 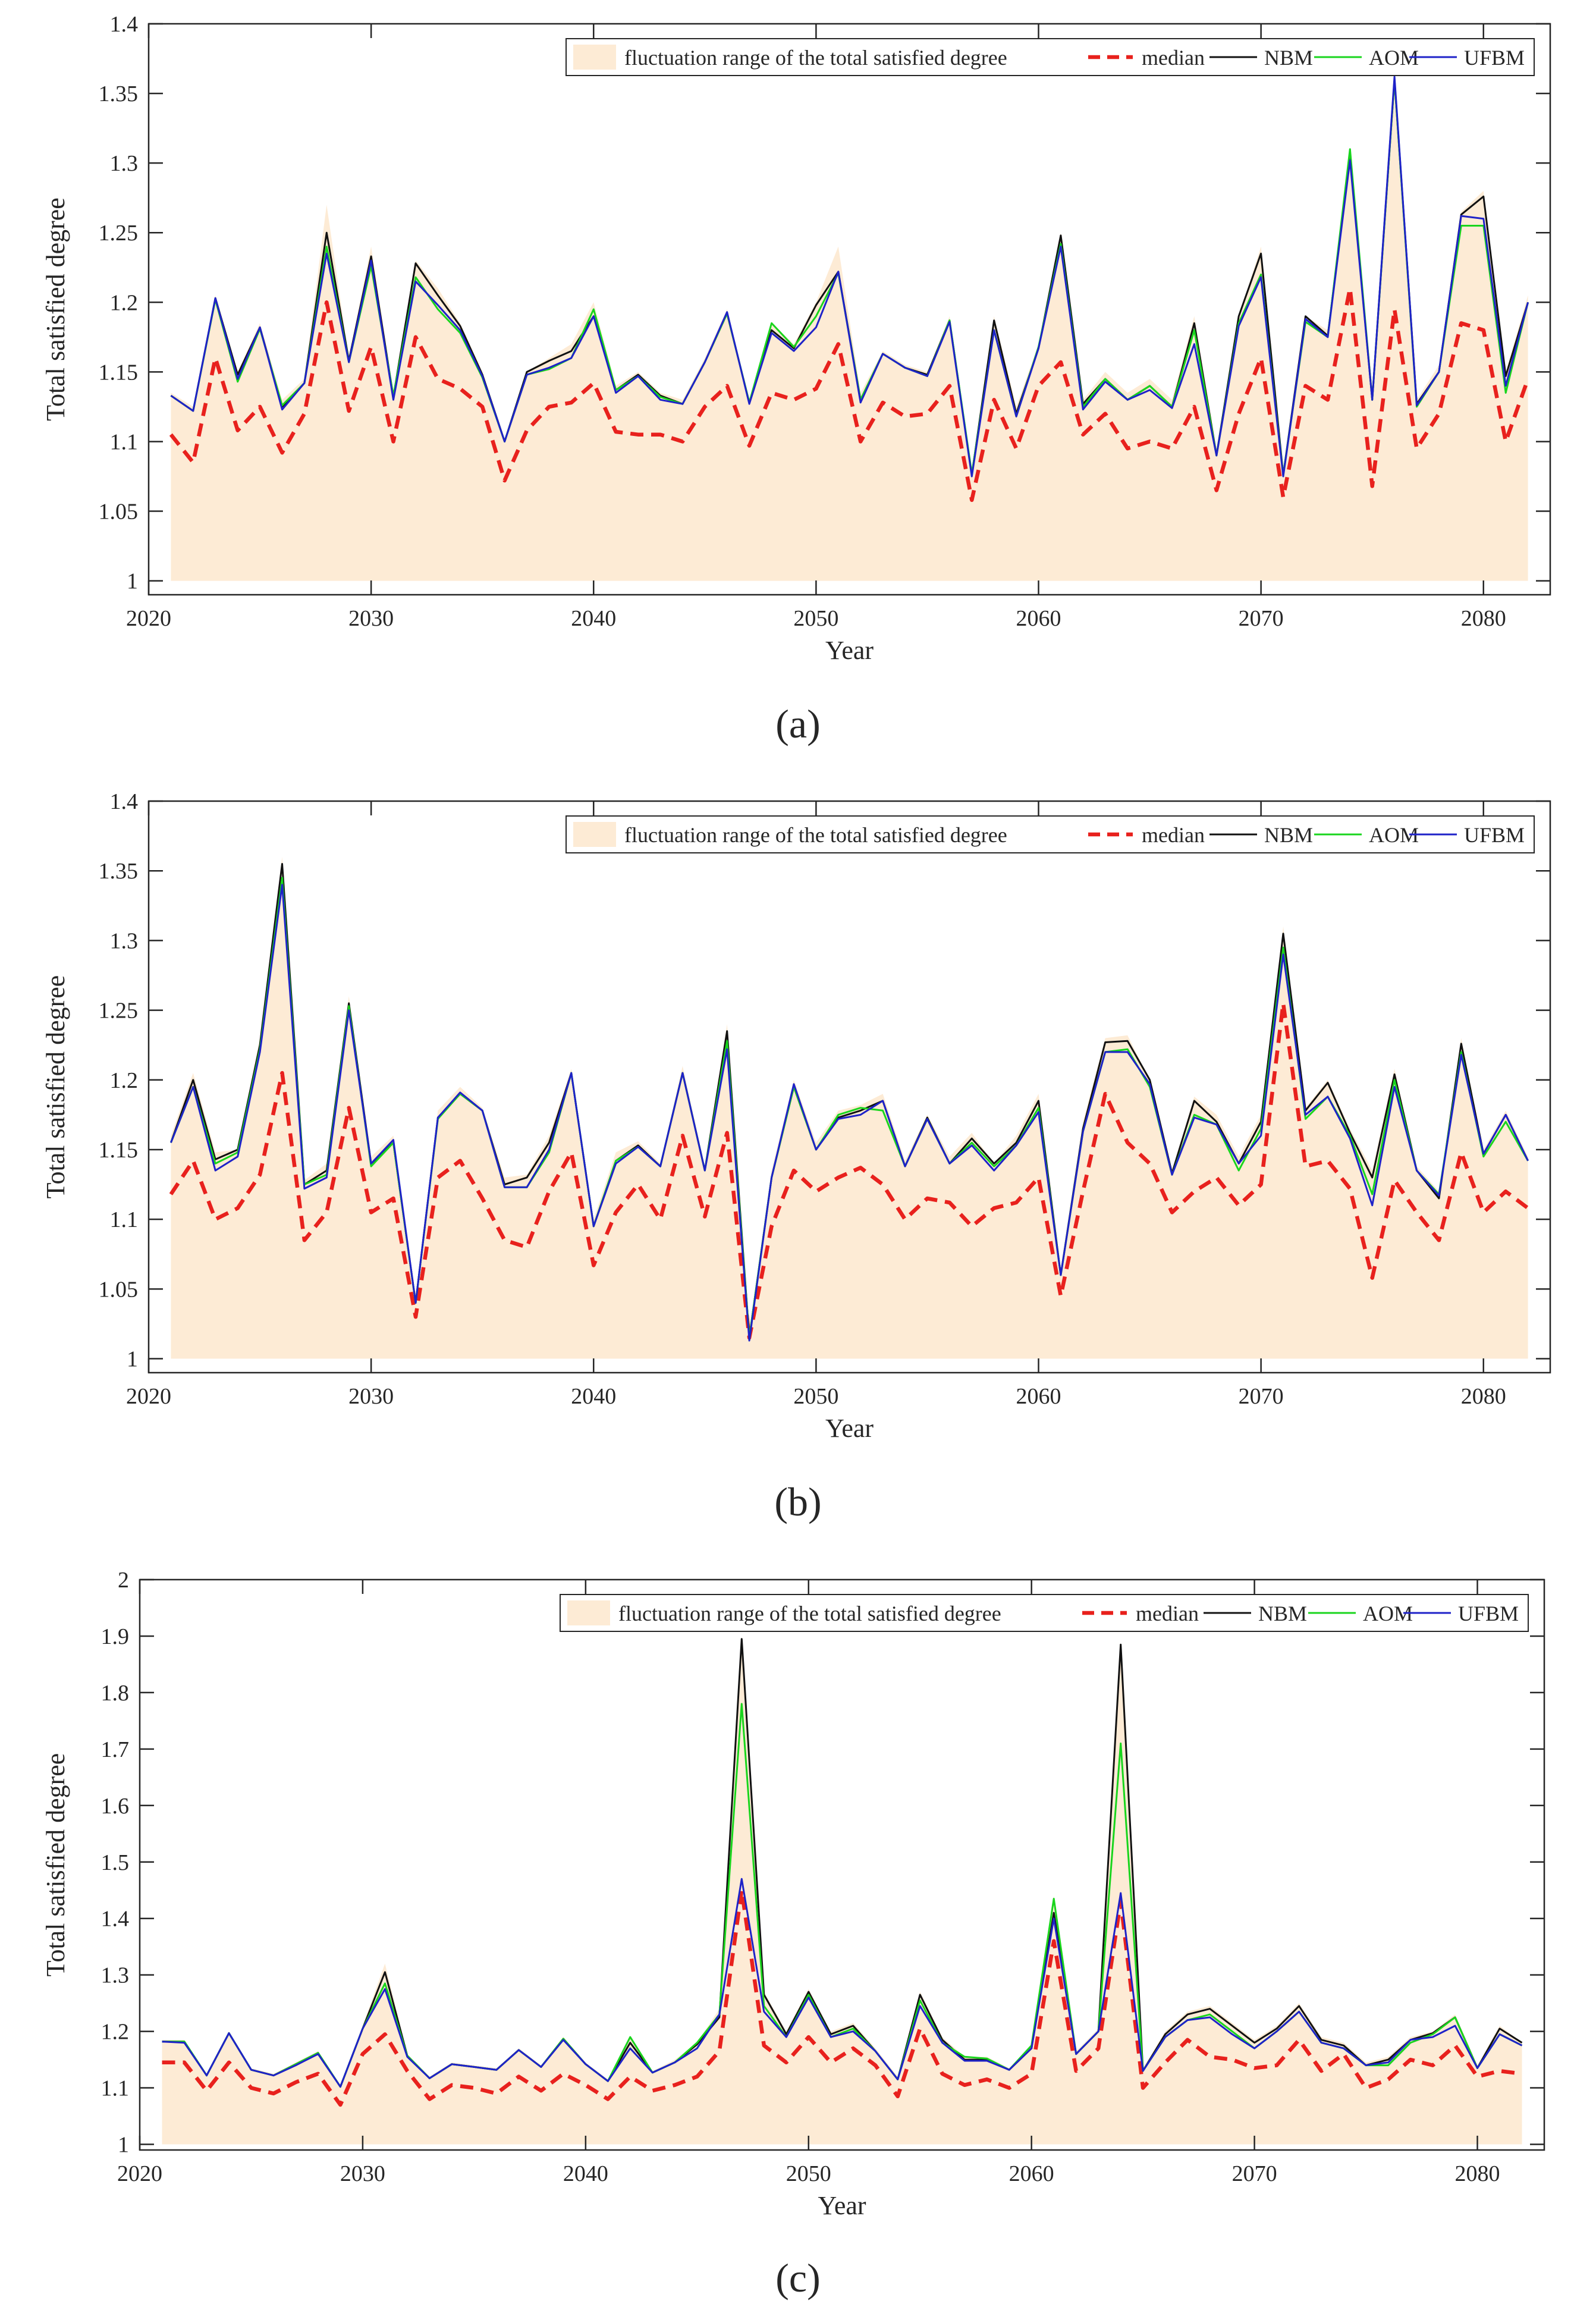 What do you see at coordinates (115, 1806) in the screenshot?
I see `y-tick-label: 1.6` at bounding box center [115, 1806].